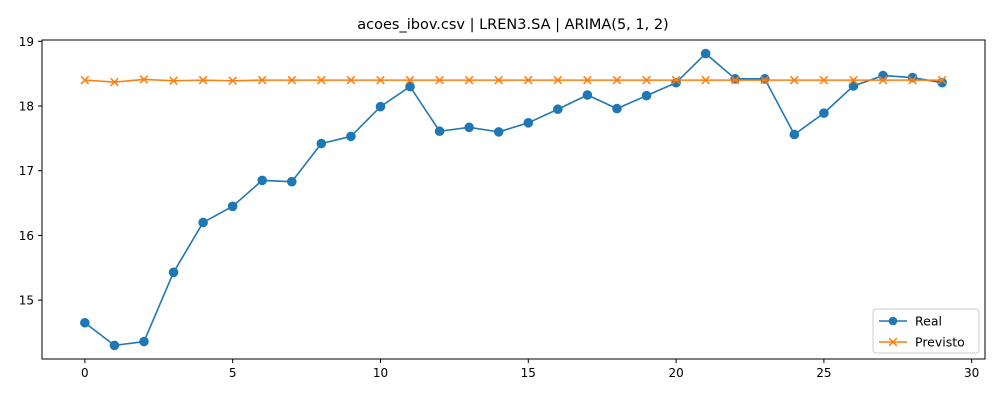 This screenshot has width=1000, height=400. I want to click on legend-entry-real: Real, so click(910, 321).